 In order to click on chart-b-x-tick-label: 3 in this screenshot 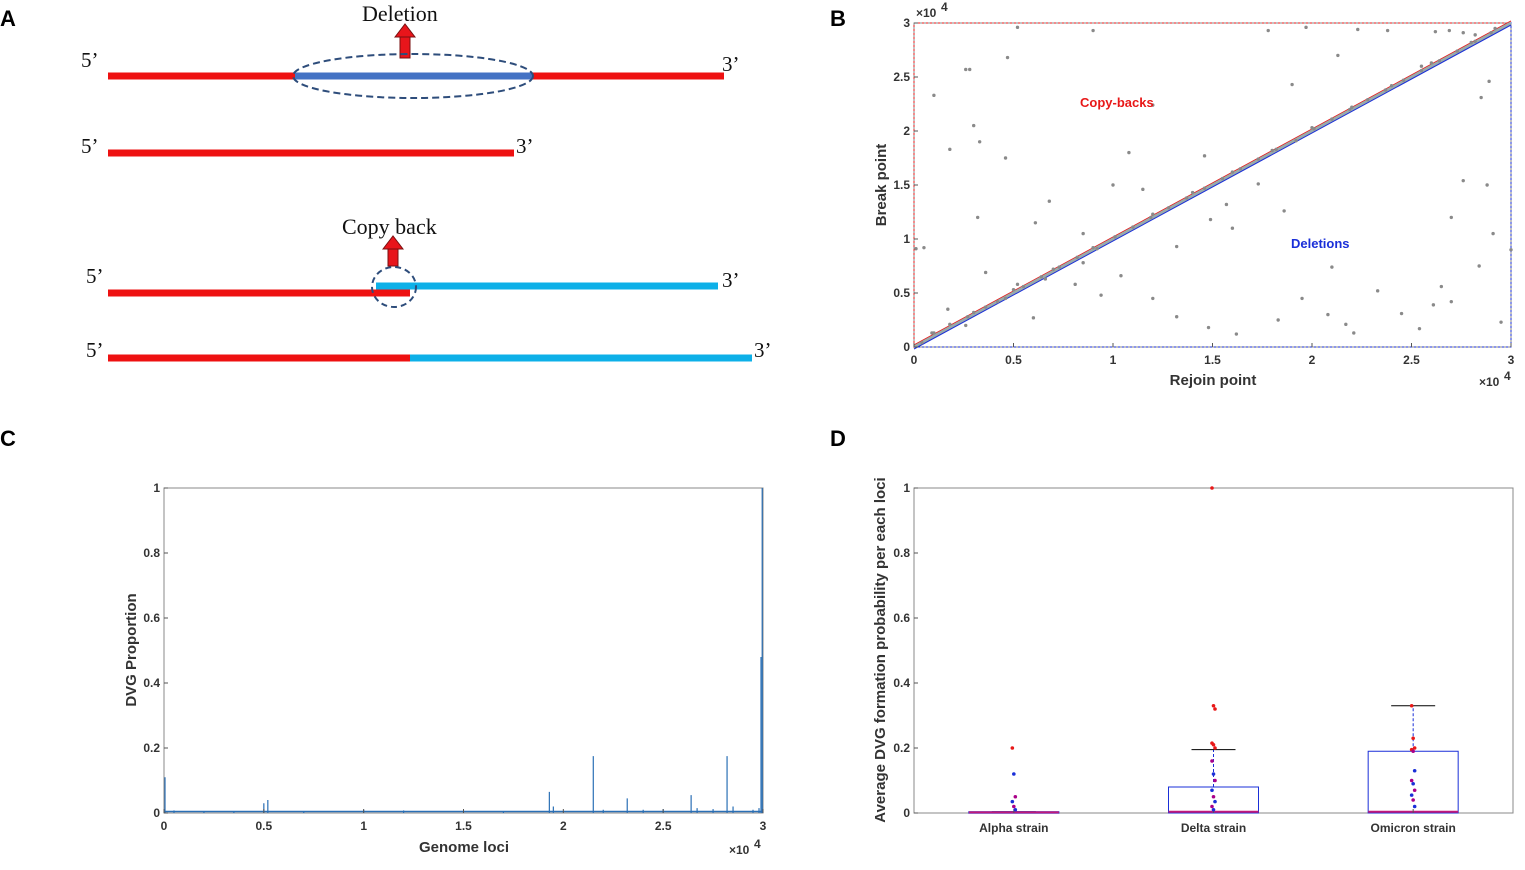, I will do `click(1511, 360)`.